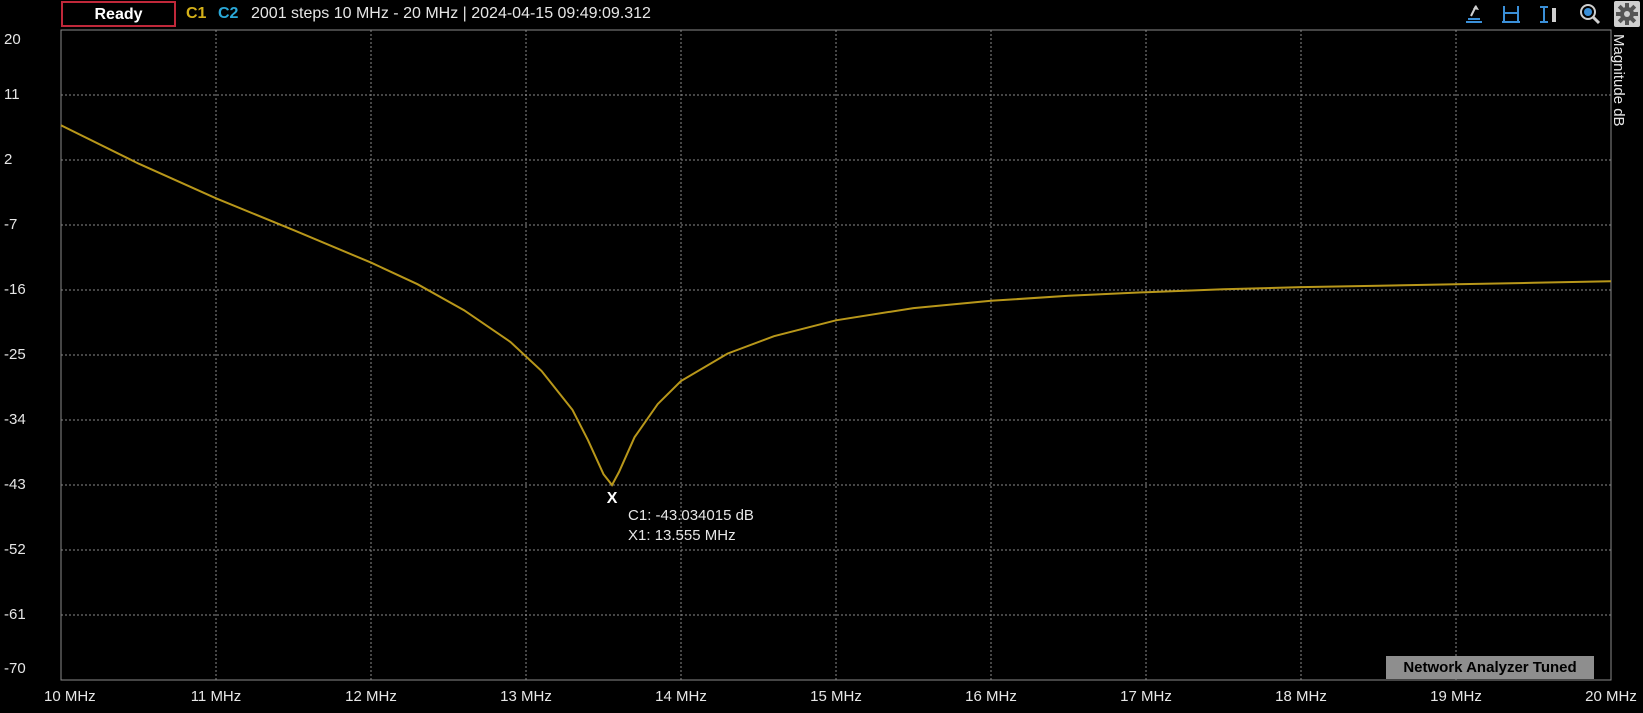 This screenshot has height=713, width=1643. What do you see at coordinates (15, 614) in the screenshot?
I see `y-tick-label: -61` at bounding box center [15, 614].